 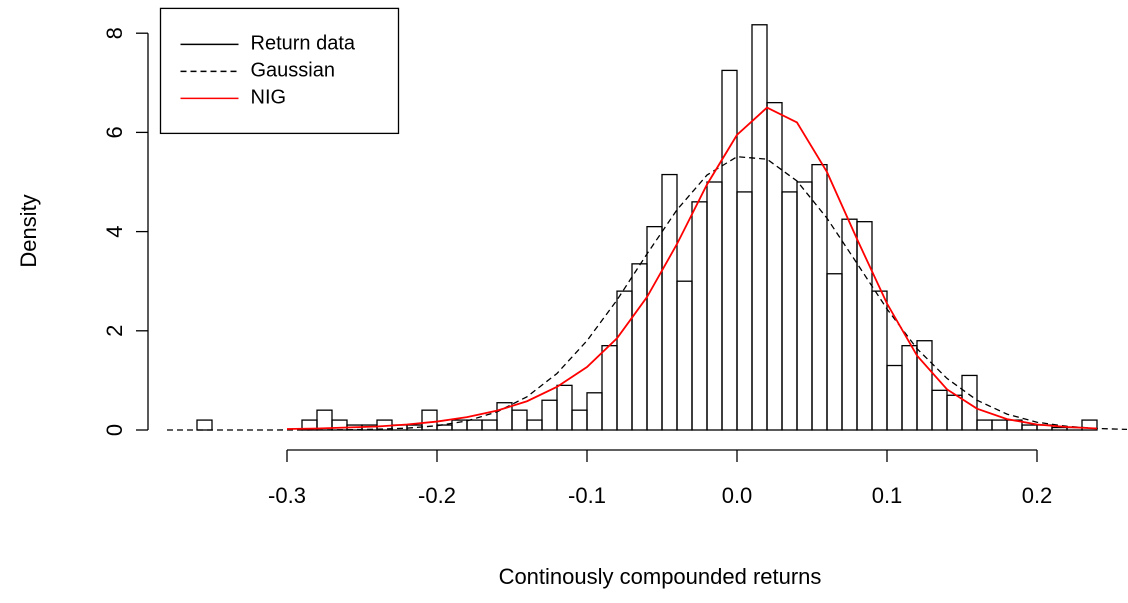 What do you see at coordinates (660, 576) in the screenshot?
I see `x-axis-label: Continously compounded returns` at bounding box center [660, 576].